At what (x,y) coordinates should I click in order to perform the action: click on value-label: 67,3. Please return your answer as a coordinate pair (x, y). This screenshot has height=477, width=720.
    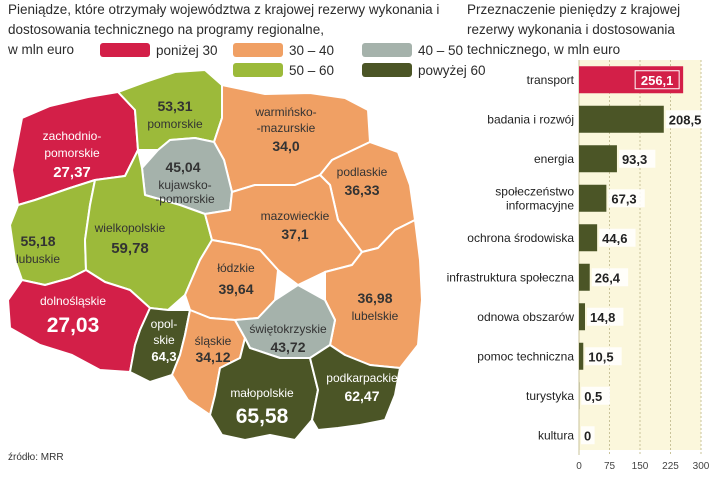
    Looking at the image, I should click on (623, 198).